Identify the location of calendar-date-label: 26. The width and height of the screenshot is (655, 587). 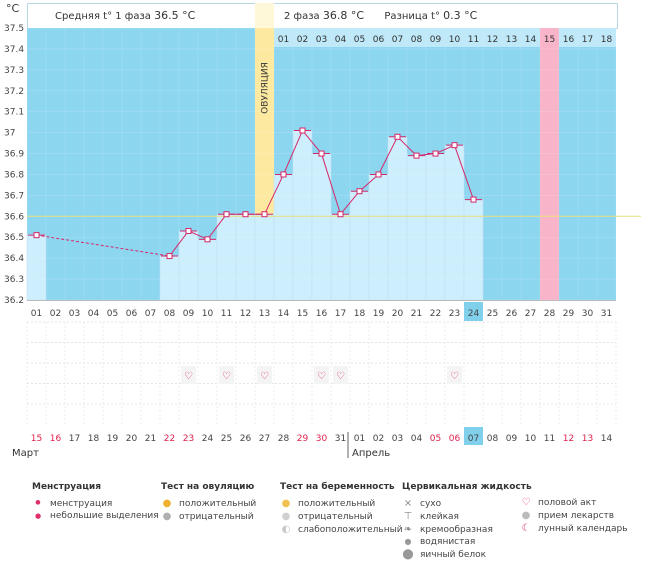
(246, 439).